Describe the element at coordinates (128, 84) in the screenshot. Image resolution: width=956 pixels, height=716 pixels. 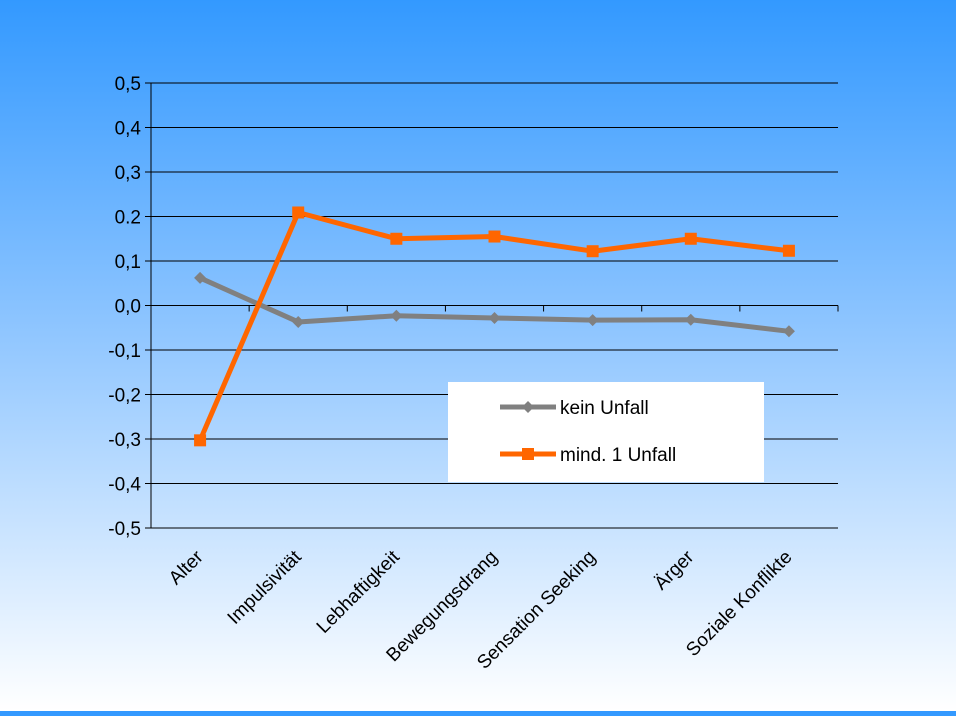
I see `y-tick-label: 0,5` at that location.